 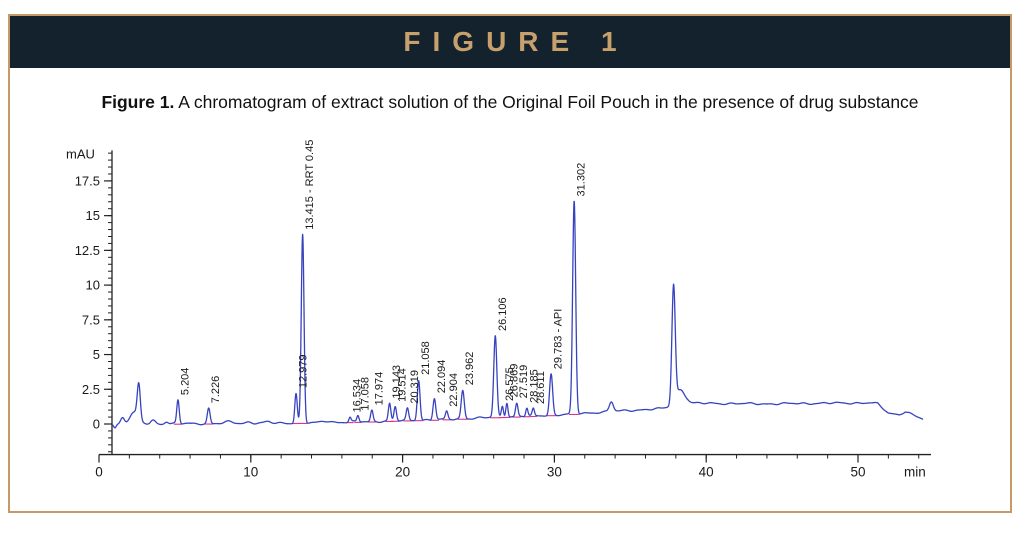 What do you see at coordinates (216, 390) in the screenshot?
I see `peak-label: 7.226` at bounding box center [216, 390].